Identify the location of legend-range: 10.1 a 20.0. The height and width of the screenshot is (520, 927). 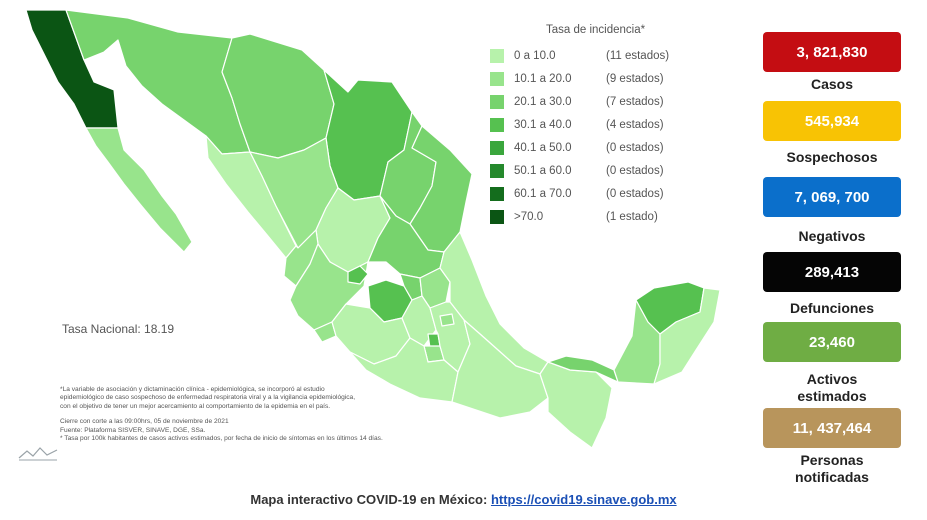
(543, 79).